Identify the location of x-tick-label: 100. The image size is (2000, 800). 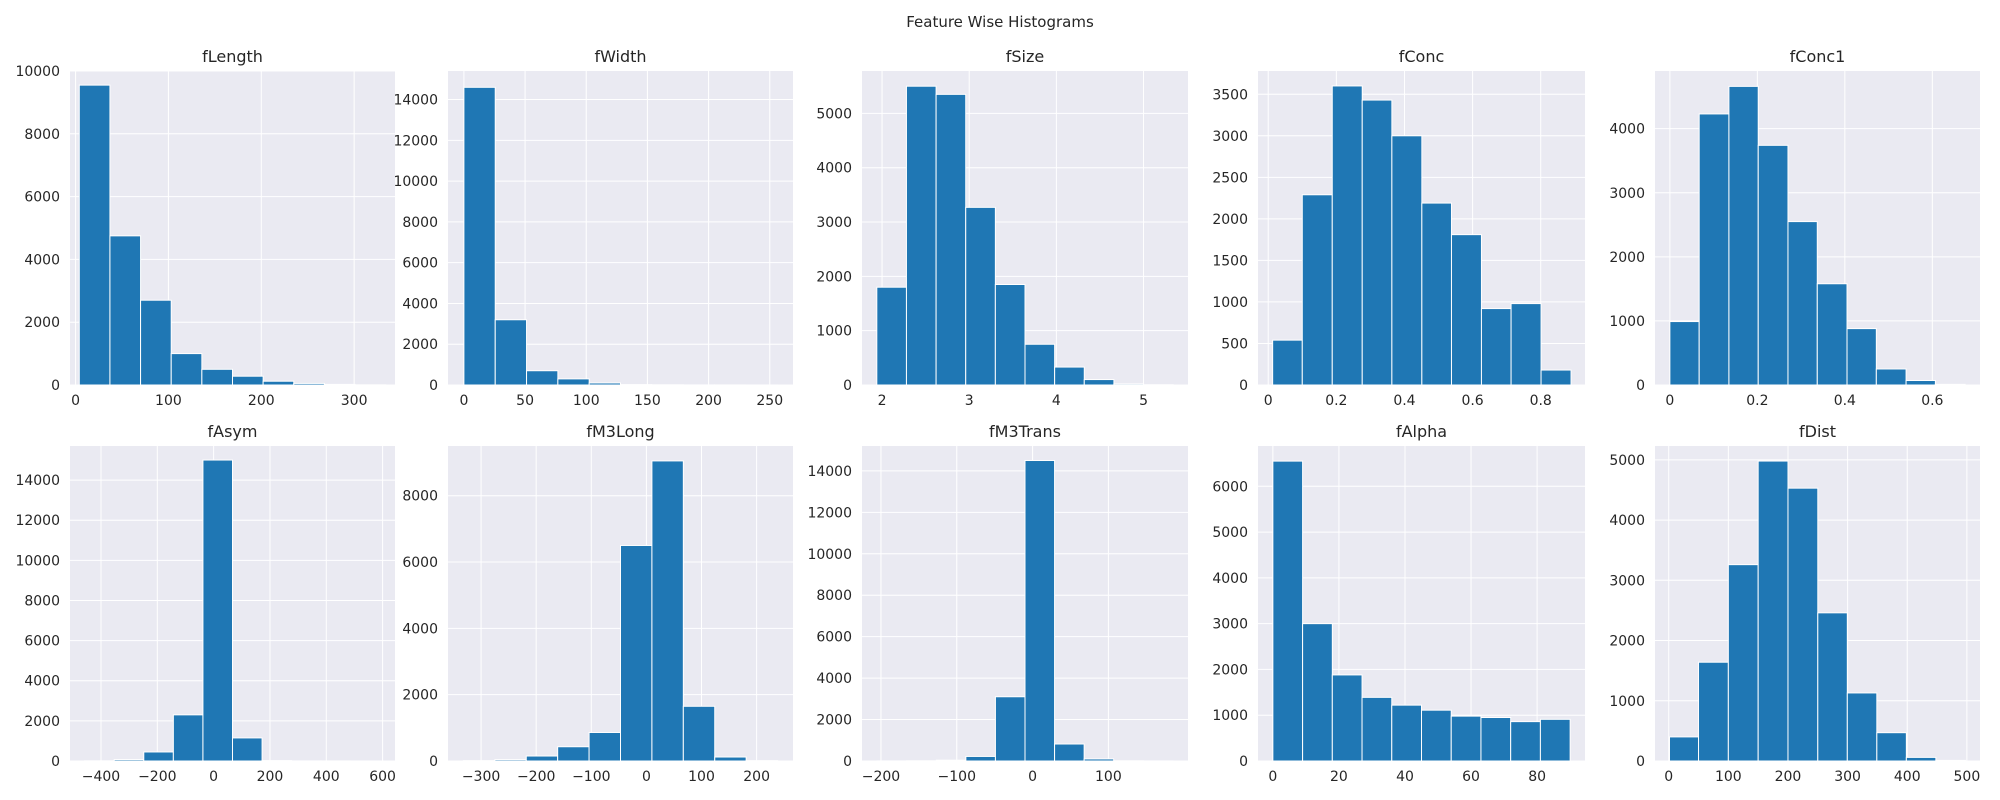
(701, 777).